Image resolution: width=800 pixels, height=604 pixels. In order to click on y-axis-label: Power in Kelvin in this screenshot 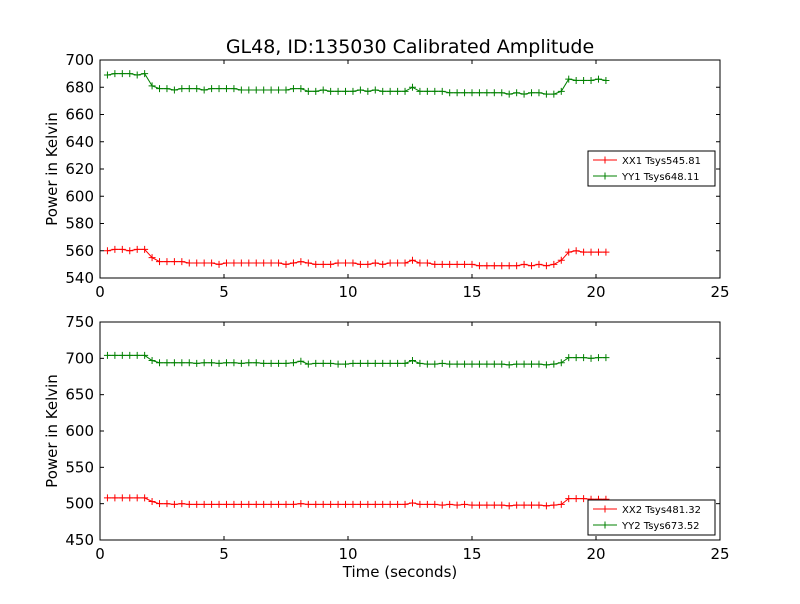, I will do `click(52, 169)`.